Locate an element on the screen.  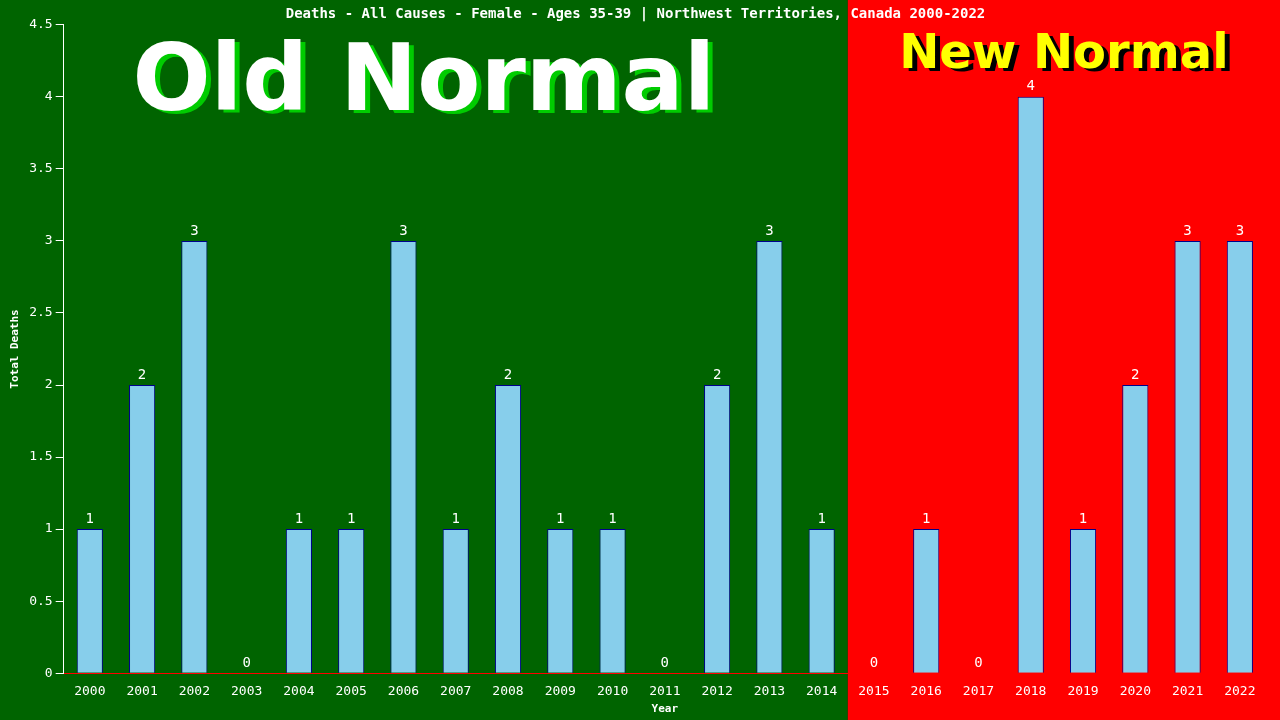
y-tick-label: 3.5 is located at coordinates (41, 168).